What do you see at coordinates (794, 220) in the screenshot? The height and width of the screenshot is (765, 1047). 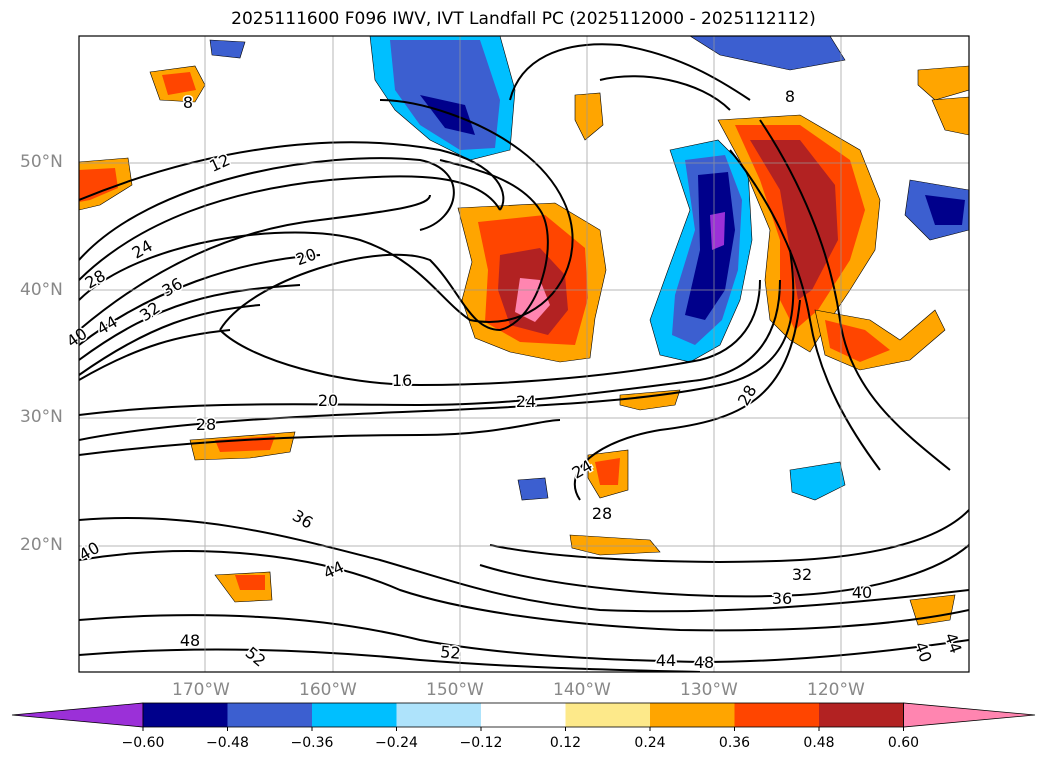 I see `positive-anomaly-coast-core` at bounding box center [794, 220].